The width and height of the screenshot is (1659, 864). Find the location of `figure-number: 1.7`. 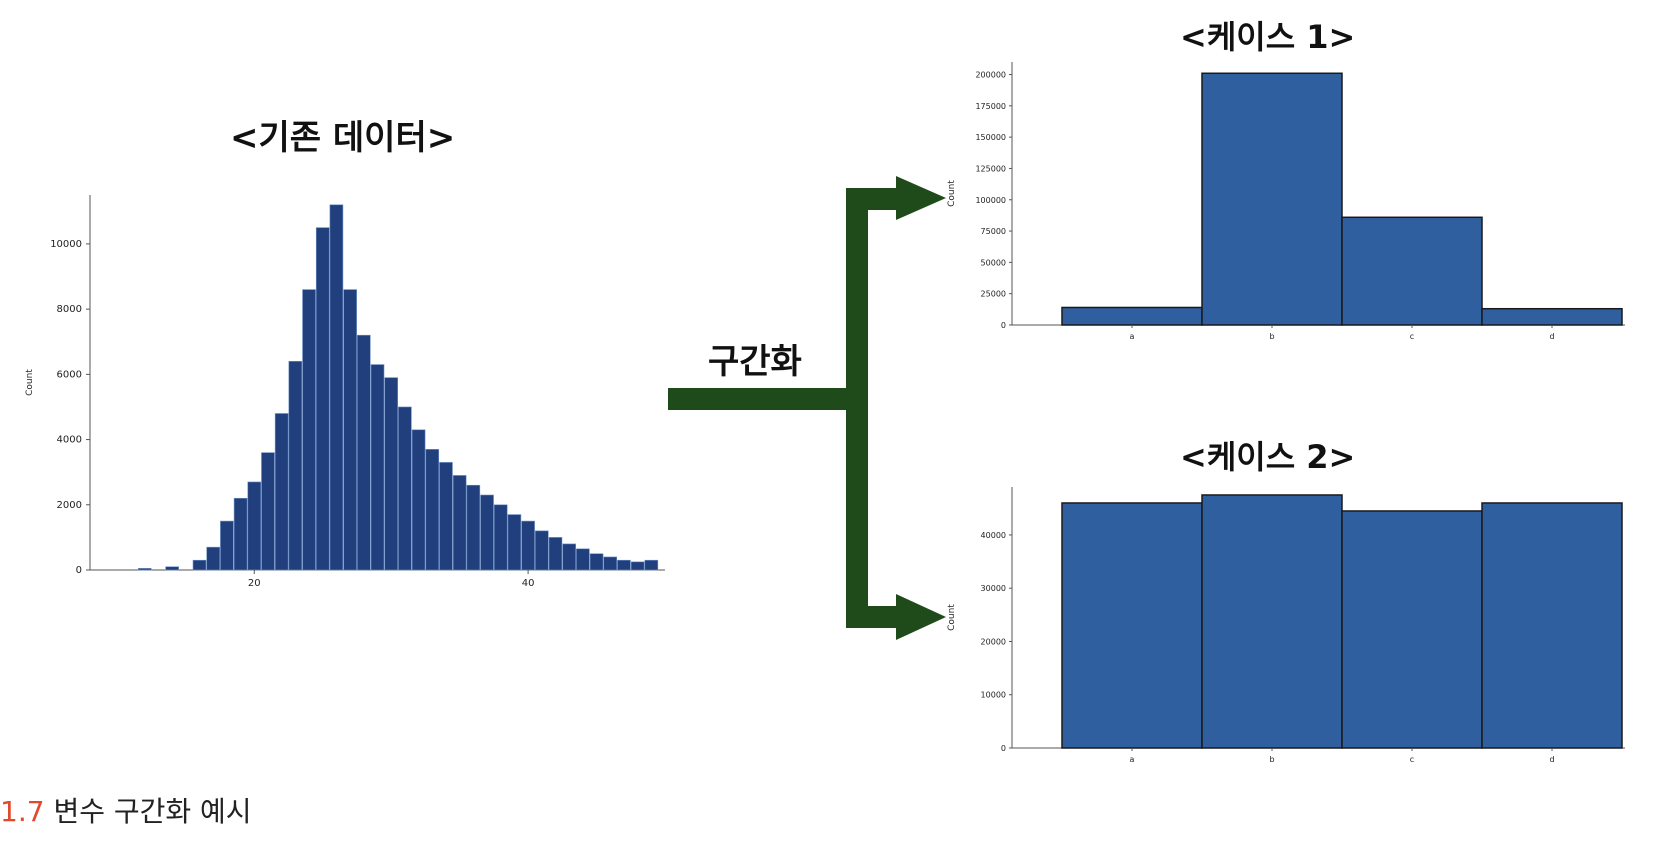

figure-number: 1.7 is located at coordinates (22, 811).